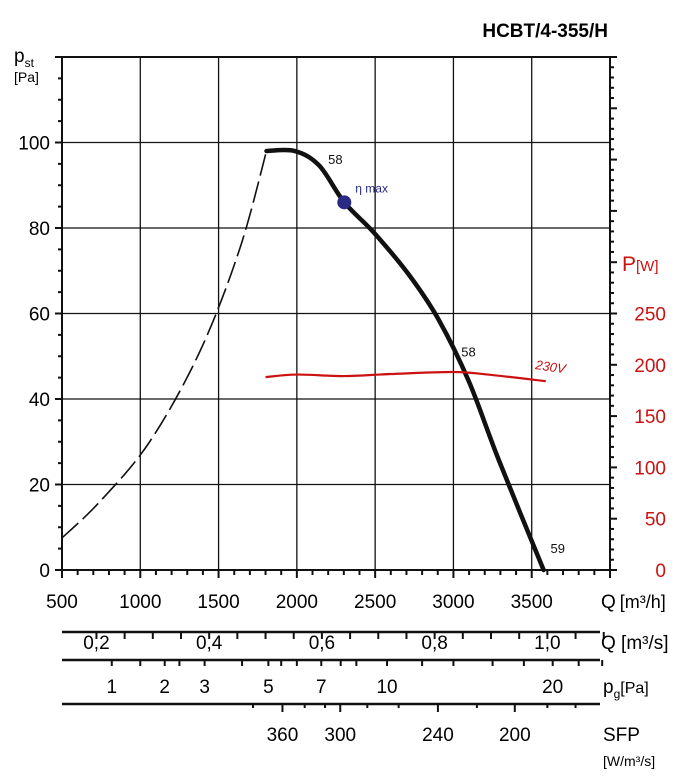  Describe the element at coordinates (650, 366) in the screenshot. I see `y2-tick-label: 200` at that location.